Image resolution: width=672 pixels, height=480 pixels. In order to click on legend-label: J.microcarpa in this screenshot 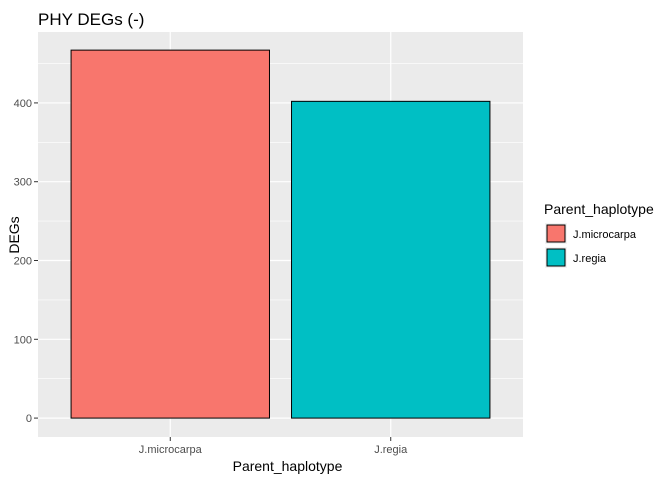, I will do `click(605, 235)`.